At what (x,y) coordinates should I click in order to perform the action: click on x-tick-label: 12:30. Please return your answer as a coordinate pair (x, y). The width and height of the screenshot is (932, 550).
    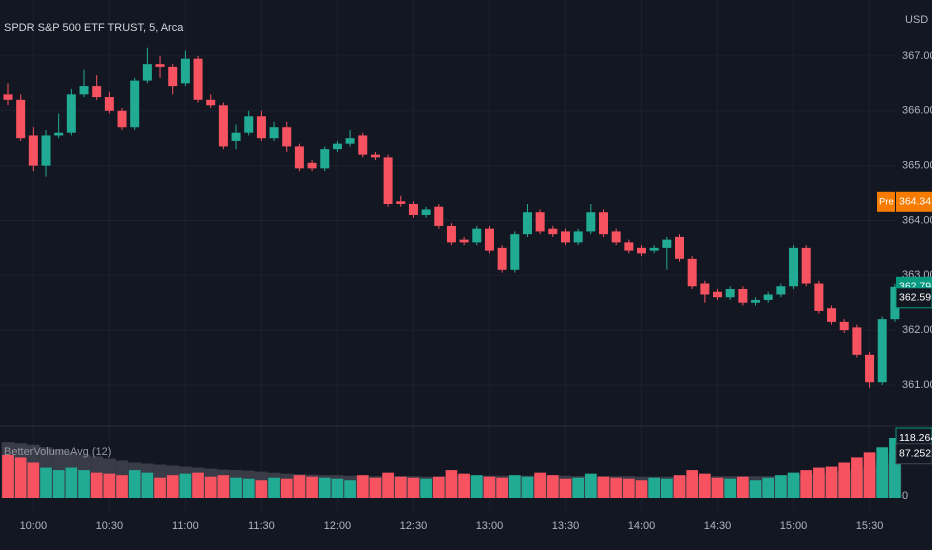
    Looking at the image, I should click on (414, 526).